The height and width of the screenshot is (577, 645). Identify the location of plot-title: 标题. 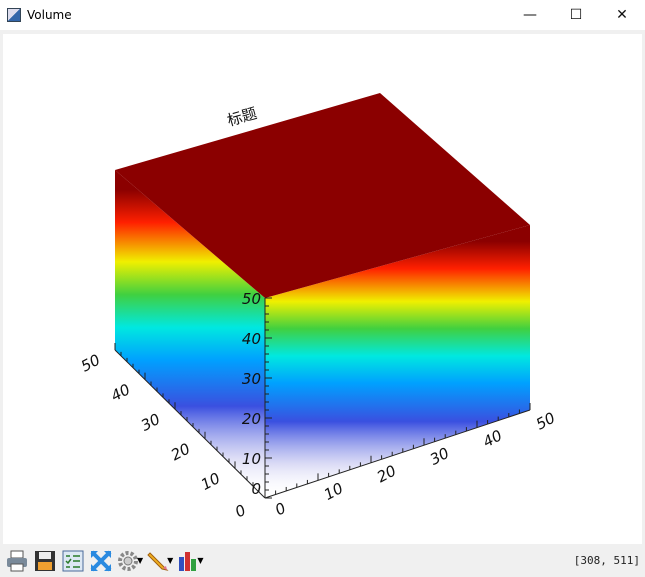
(242, 117).